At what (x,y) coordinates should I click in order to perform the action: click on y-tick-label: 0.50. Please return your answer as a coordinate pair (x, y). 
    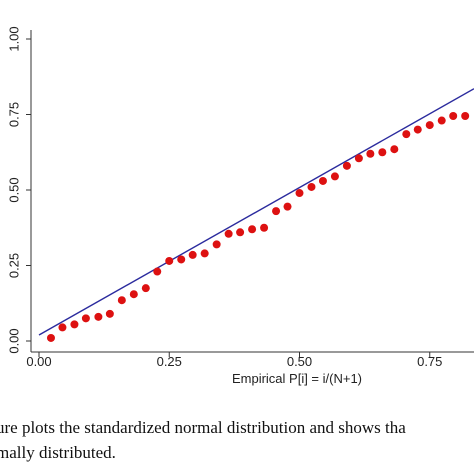
    Looking at the image, I should click on (13, 189).